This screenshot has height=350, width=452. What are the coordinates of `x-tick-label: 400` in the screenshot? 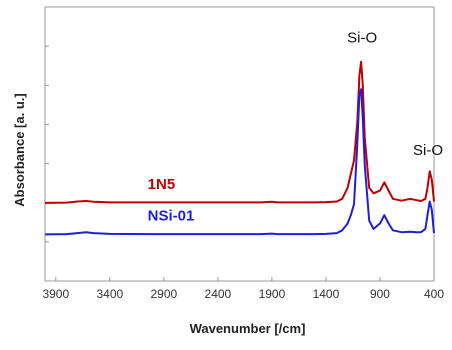 It's located at (434, 294).